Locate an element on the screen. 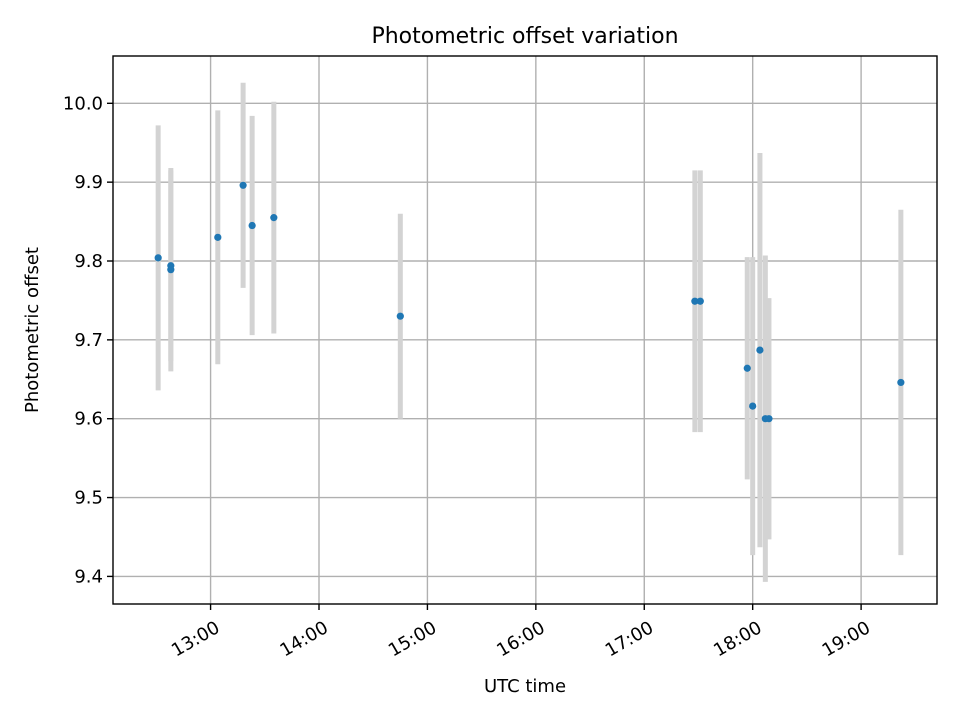  y-tick-label: 9.8 is located at coordinates (88, 261).